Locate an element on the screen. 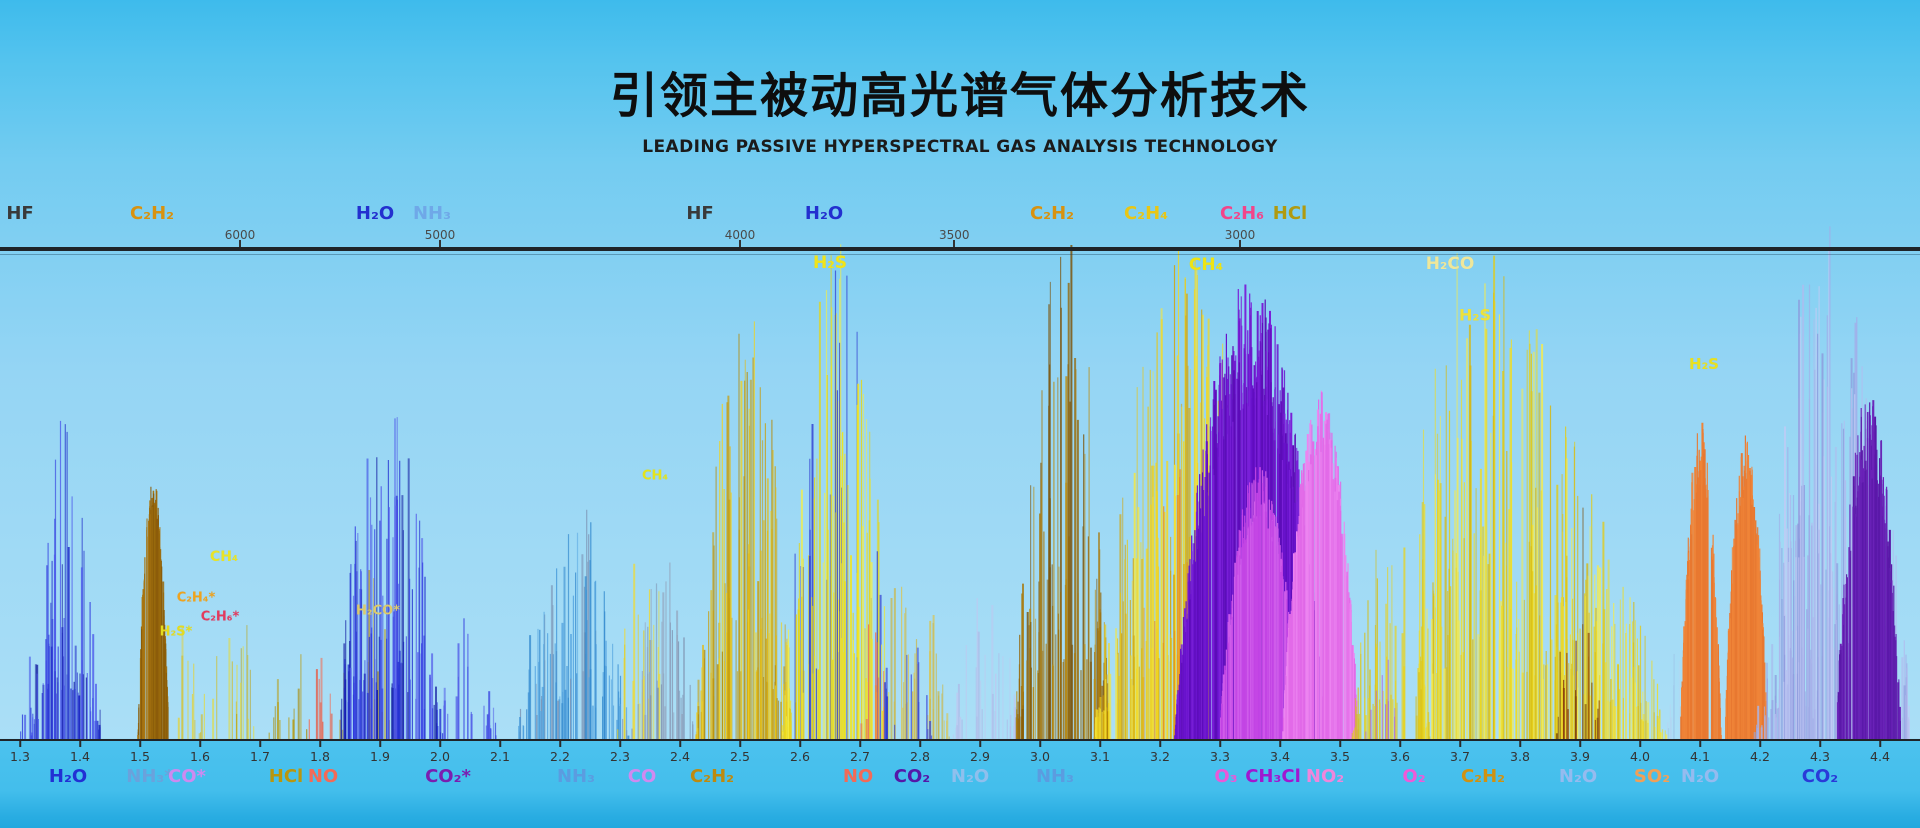 This screenshot has width=1920, height=828. wavelength-tick-label-2.1: 2.1 is located at coordinates (500, 756).